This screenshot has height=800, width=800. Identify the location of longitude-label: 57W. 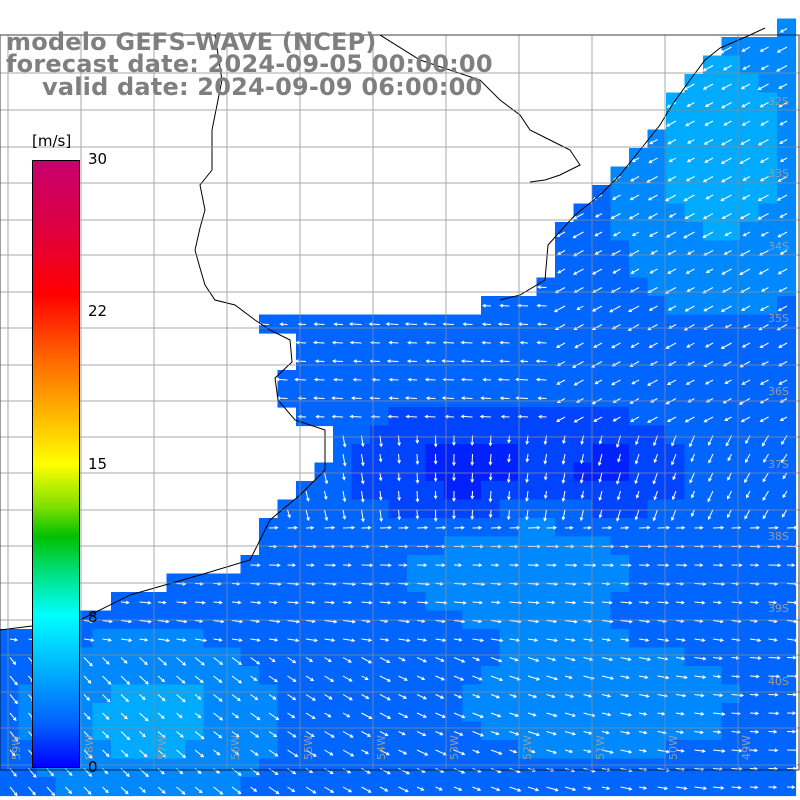
(162, 747).